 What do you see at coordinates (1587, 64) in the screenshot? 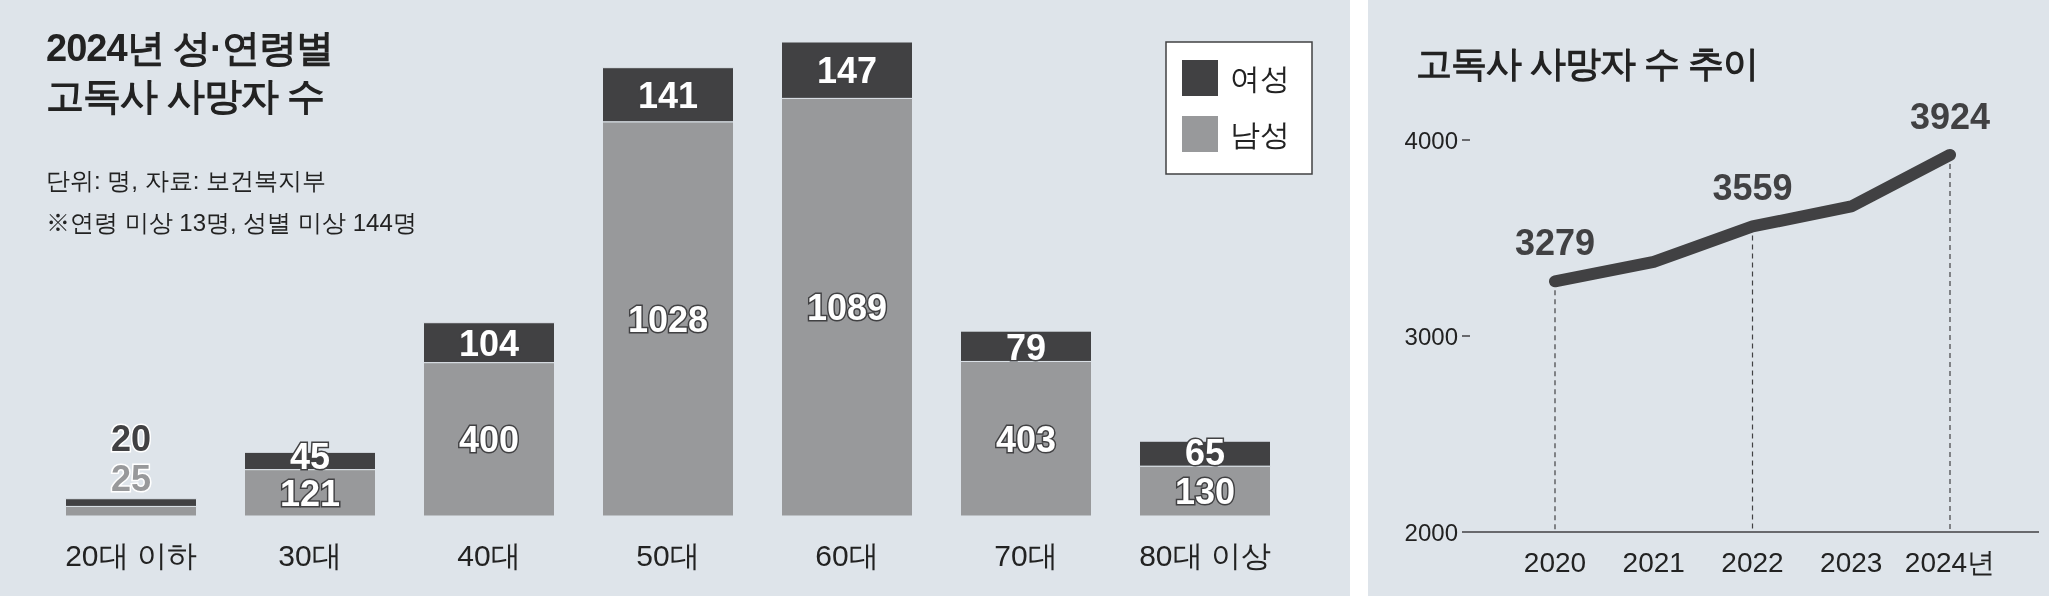
I see `chart-title: 고독사 사망자 수 추이` at bounding box center [1587, 64].